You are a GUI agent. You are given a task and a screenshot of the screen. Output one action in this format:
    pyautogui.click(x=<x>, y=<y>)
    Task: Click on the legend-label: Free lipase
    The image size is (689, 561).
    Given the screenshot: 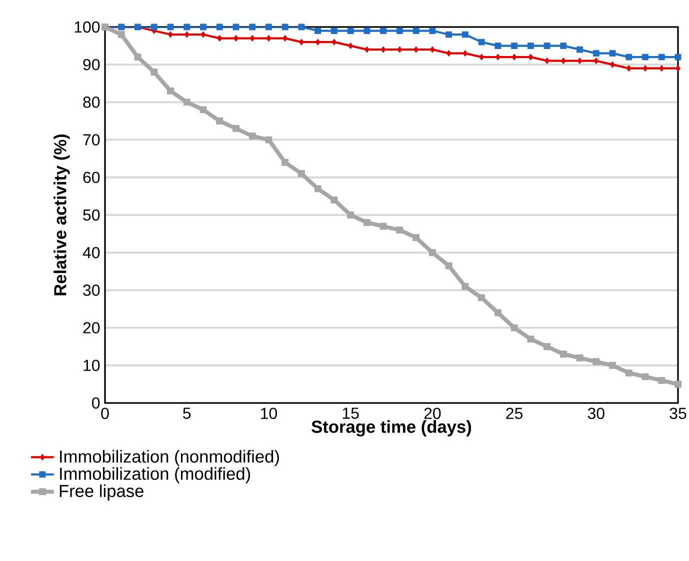 What is the action you would take?
    pyautogui.click(x=102, y=492)
    